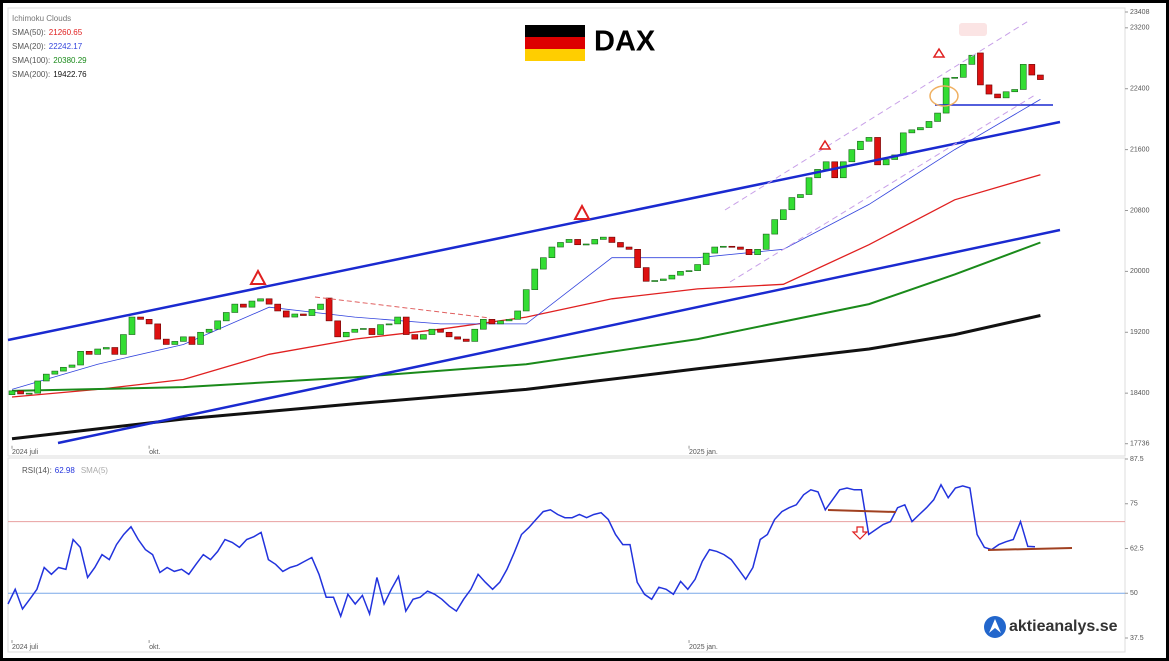  Describe the element at coordinates (402, 307) in the screenshot. I see `dashed-line` at that location.